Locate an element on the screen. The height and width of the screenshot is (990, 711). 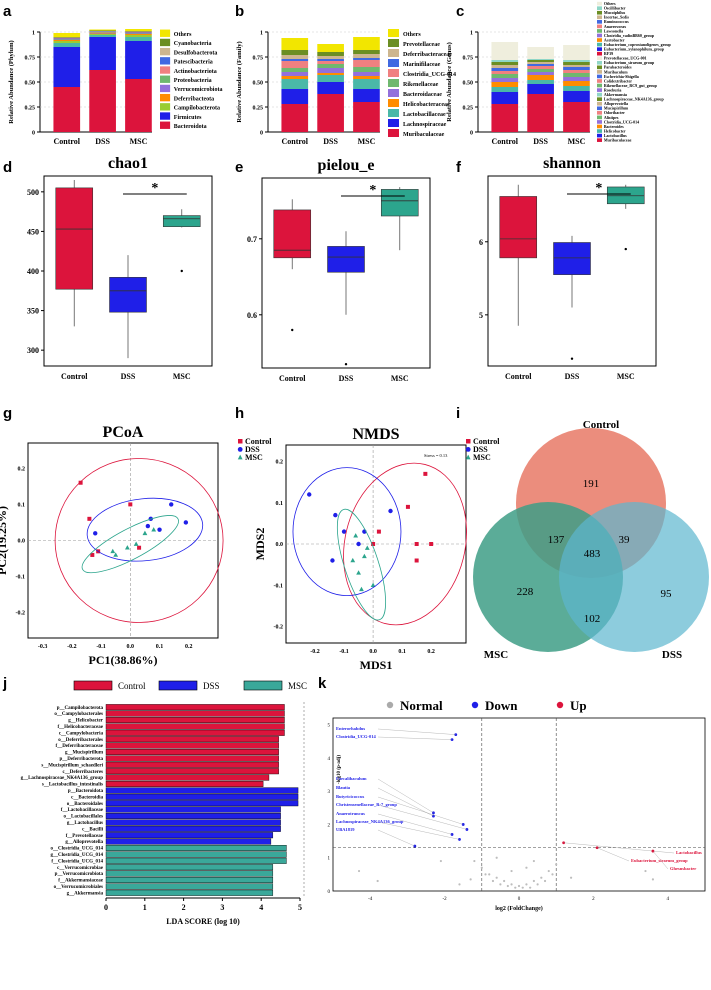
legend-label: Verrucomicrobiota is located at coordinates (198, 90).